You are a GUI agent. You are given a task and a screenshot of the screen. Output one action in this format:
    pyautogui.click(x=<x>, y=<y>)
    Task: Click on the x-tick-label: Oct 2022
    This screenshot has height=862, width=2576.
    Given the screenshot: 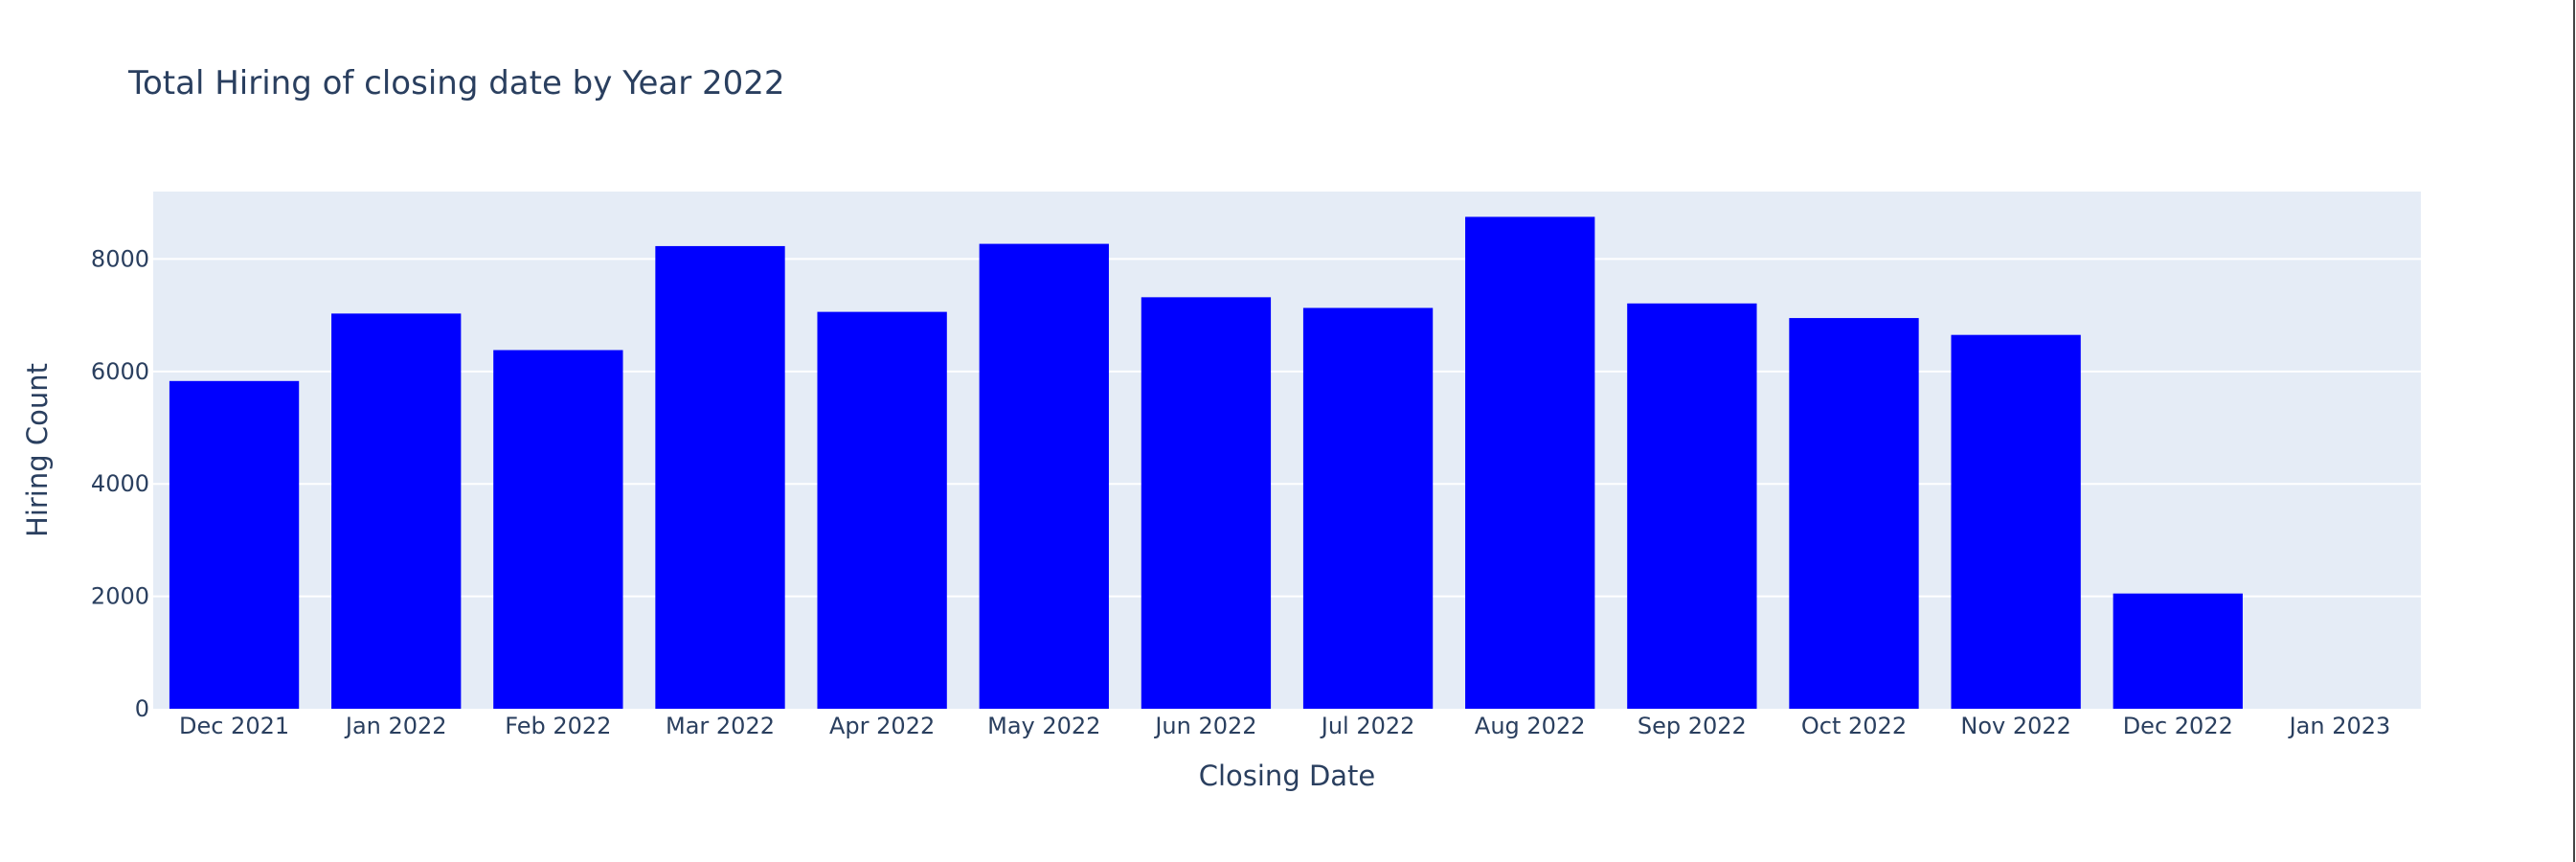 What is the action you would take?
    pyautogui.click(x=1854, y=726)
    